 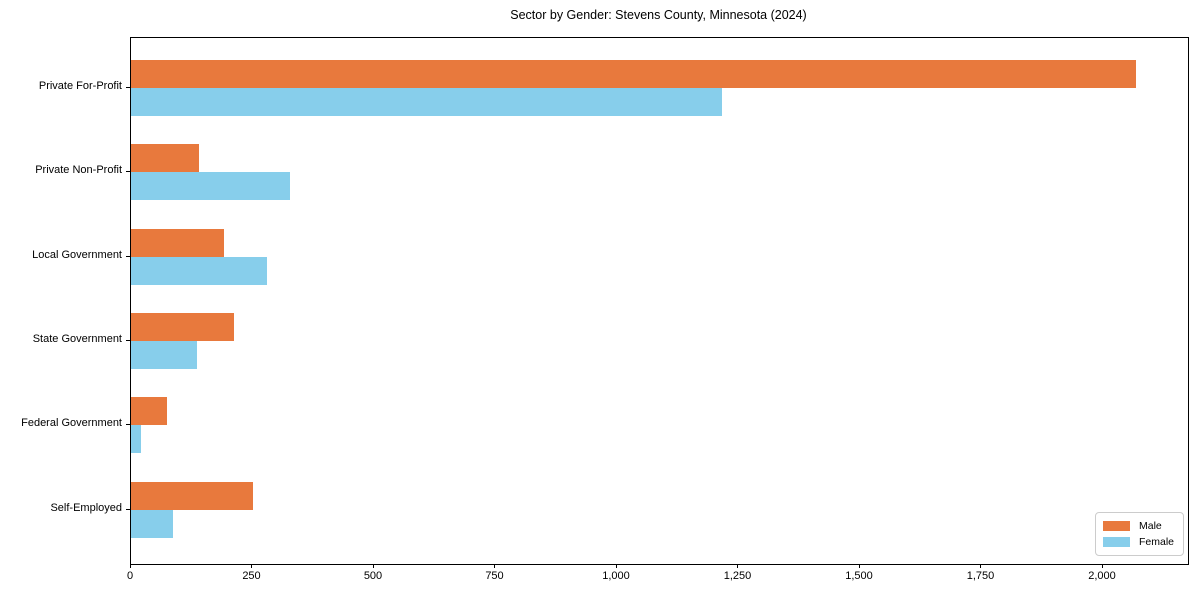 I want to click on x-tick-label: 0, so click(x=130, y=576).